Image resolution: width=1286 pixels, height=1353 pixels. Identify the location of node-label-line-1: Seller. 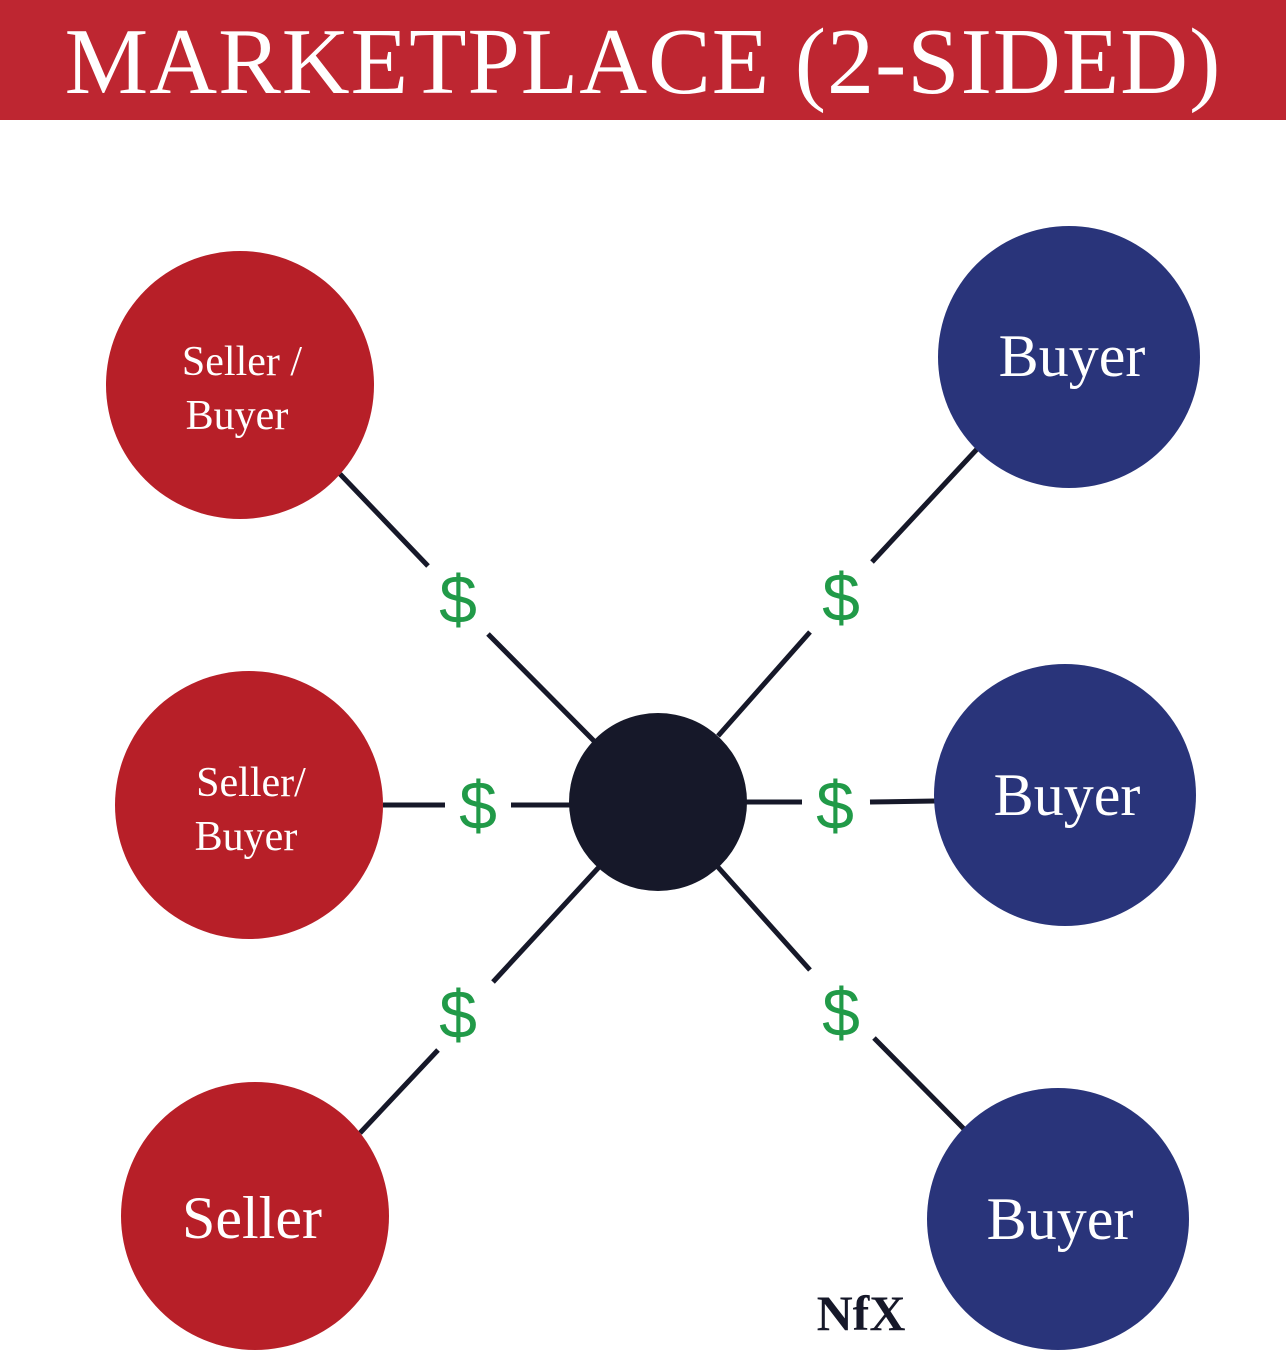
(252, 1218).